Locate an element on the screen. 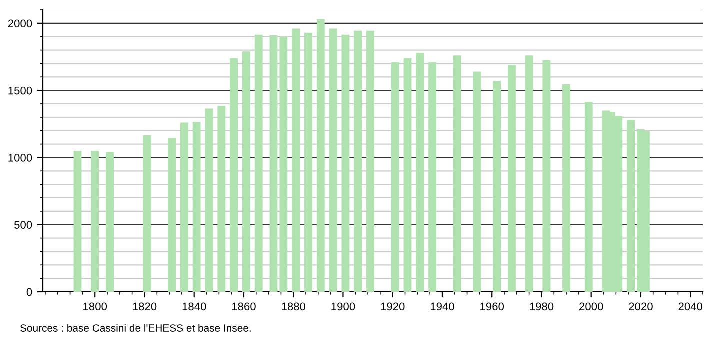 The width and height of the screenshot is (710, 340). x-tick-label: 1900 is located at coordinates (344, 306).